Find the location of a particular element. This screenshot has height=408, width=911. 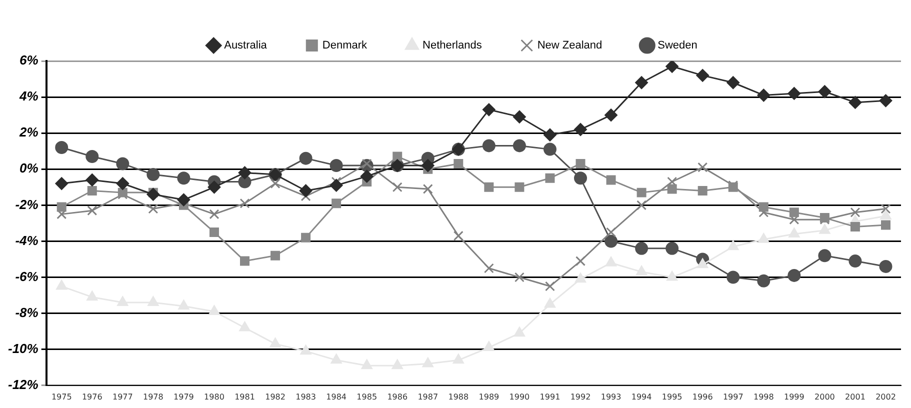

x-tick-label: 1999 is located at coordinates (794, 397).